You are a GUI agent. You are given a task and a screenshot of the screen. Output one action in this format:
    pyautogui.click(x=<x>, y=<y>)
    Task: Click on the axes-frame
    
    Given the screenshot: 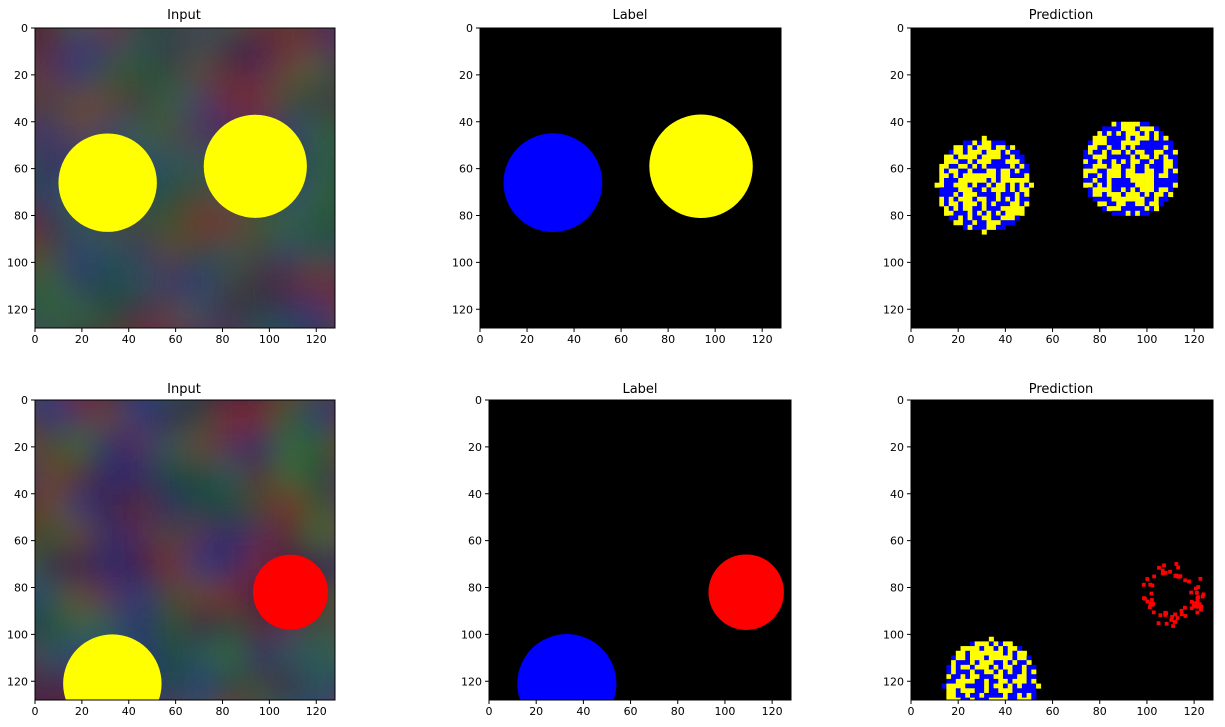 What is the action you would take?
    pyautogui.click(x=185, y=550)
    